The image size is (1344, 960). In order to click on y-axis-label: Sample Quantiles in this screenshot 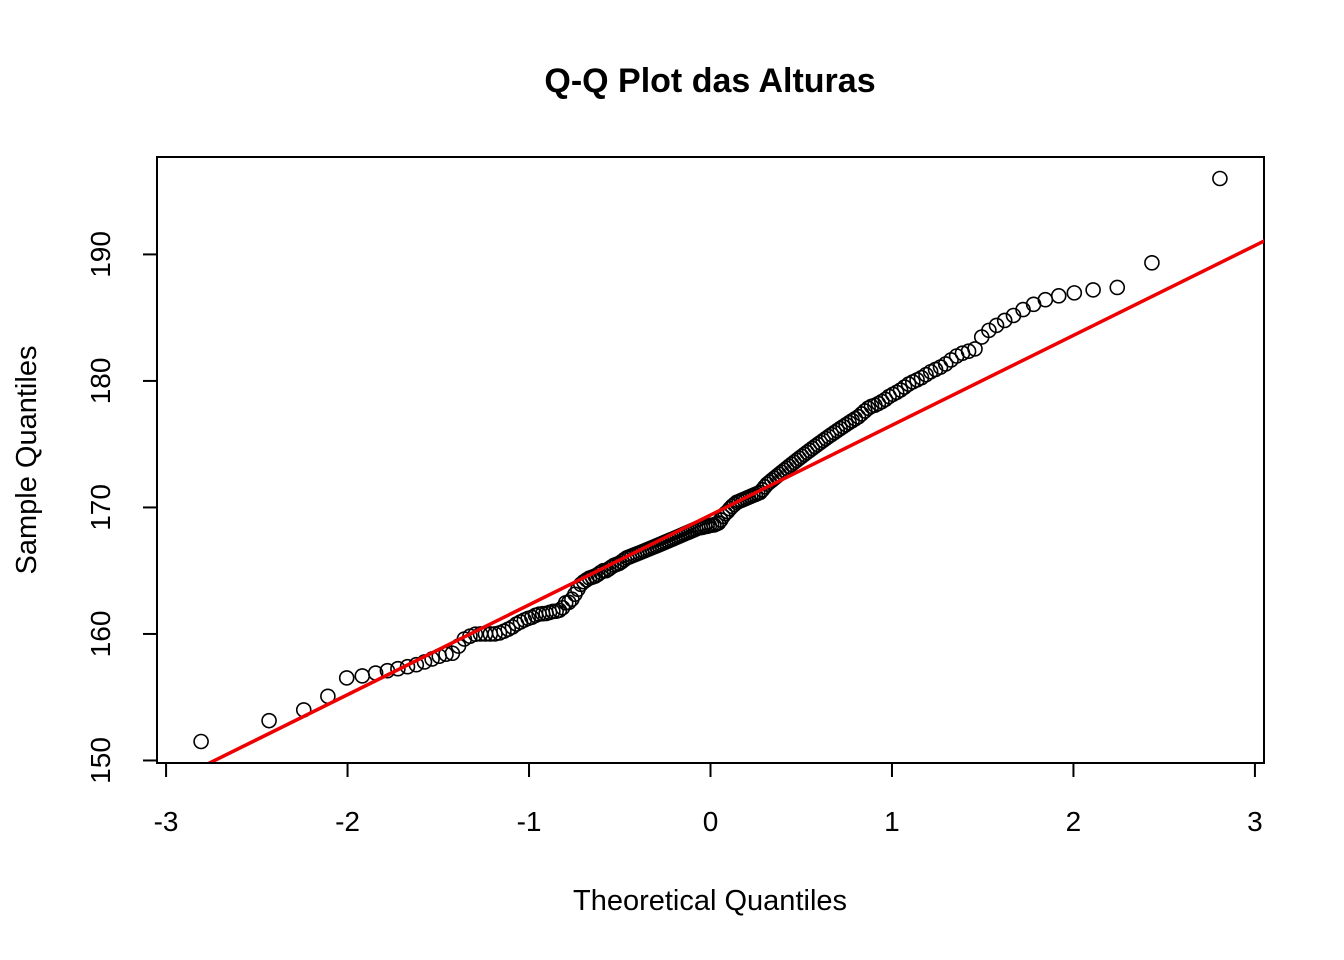, I will do `click(27, 460)`.